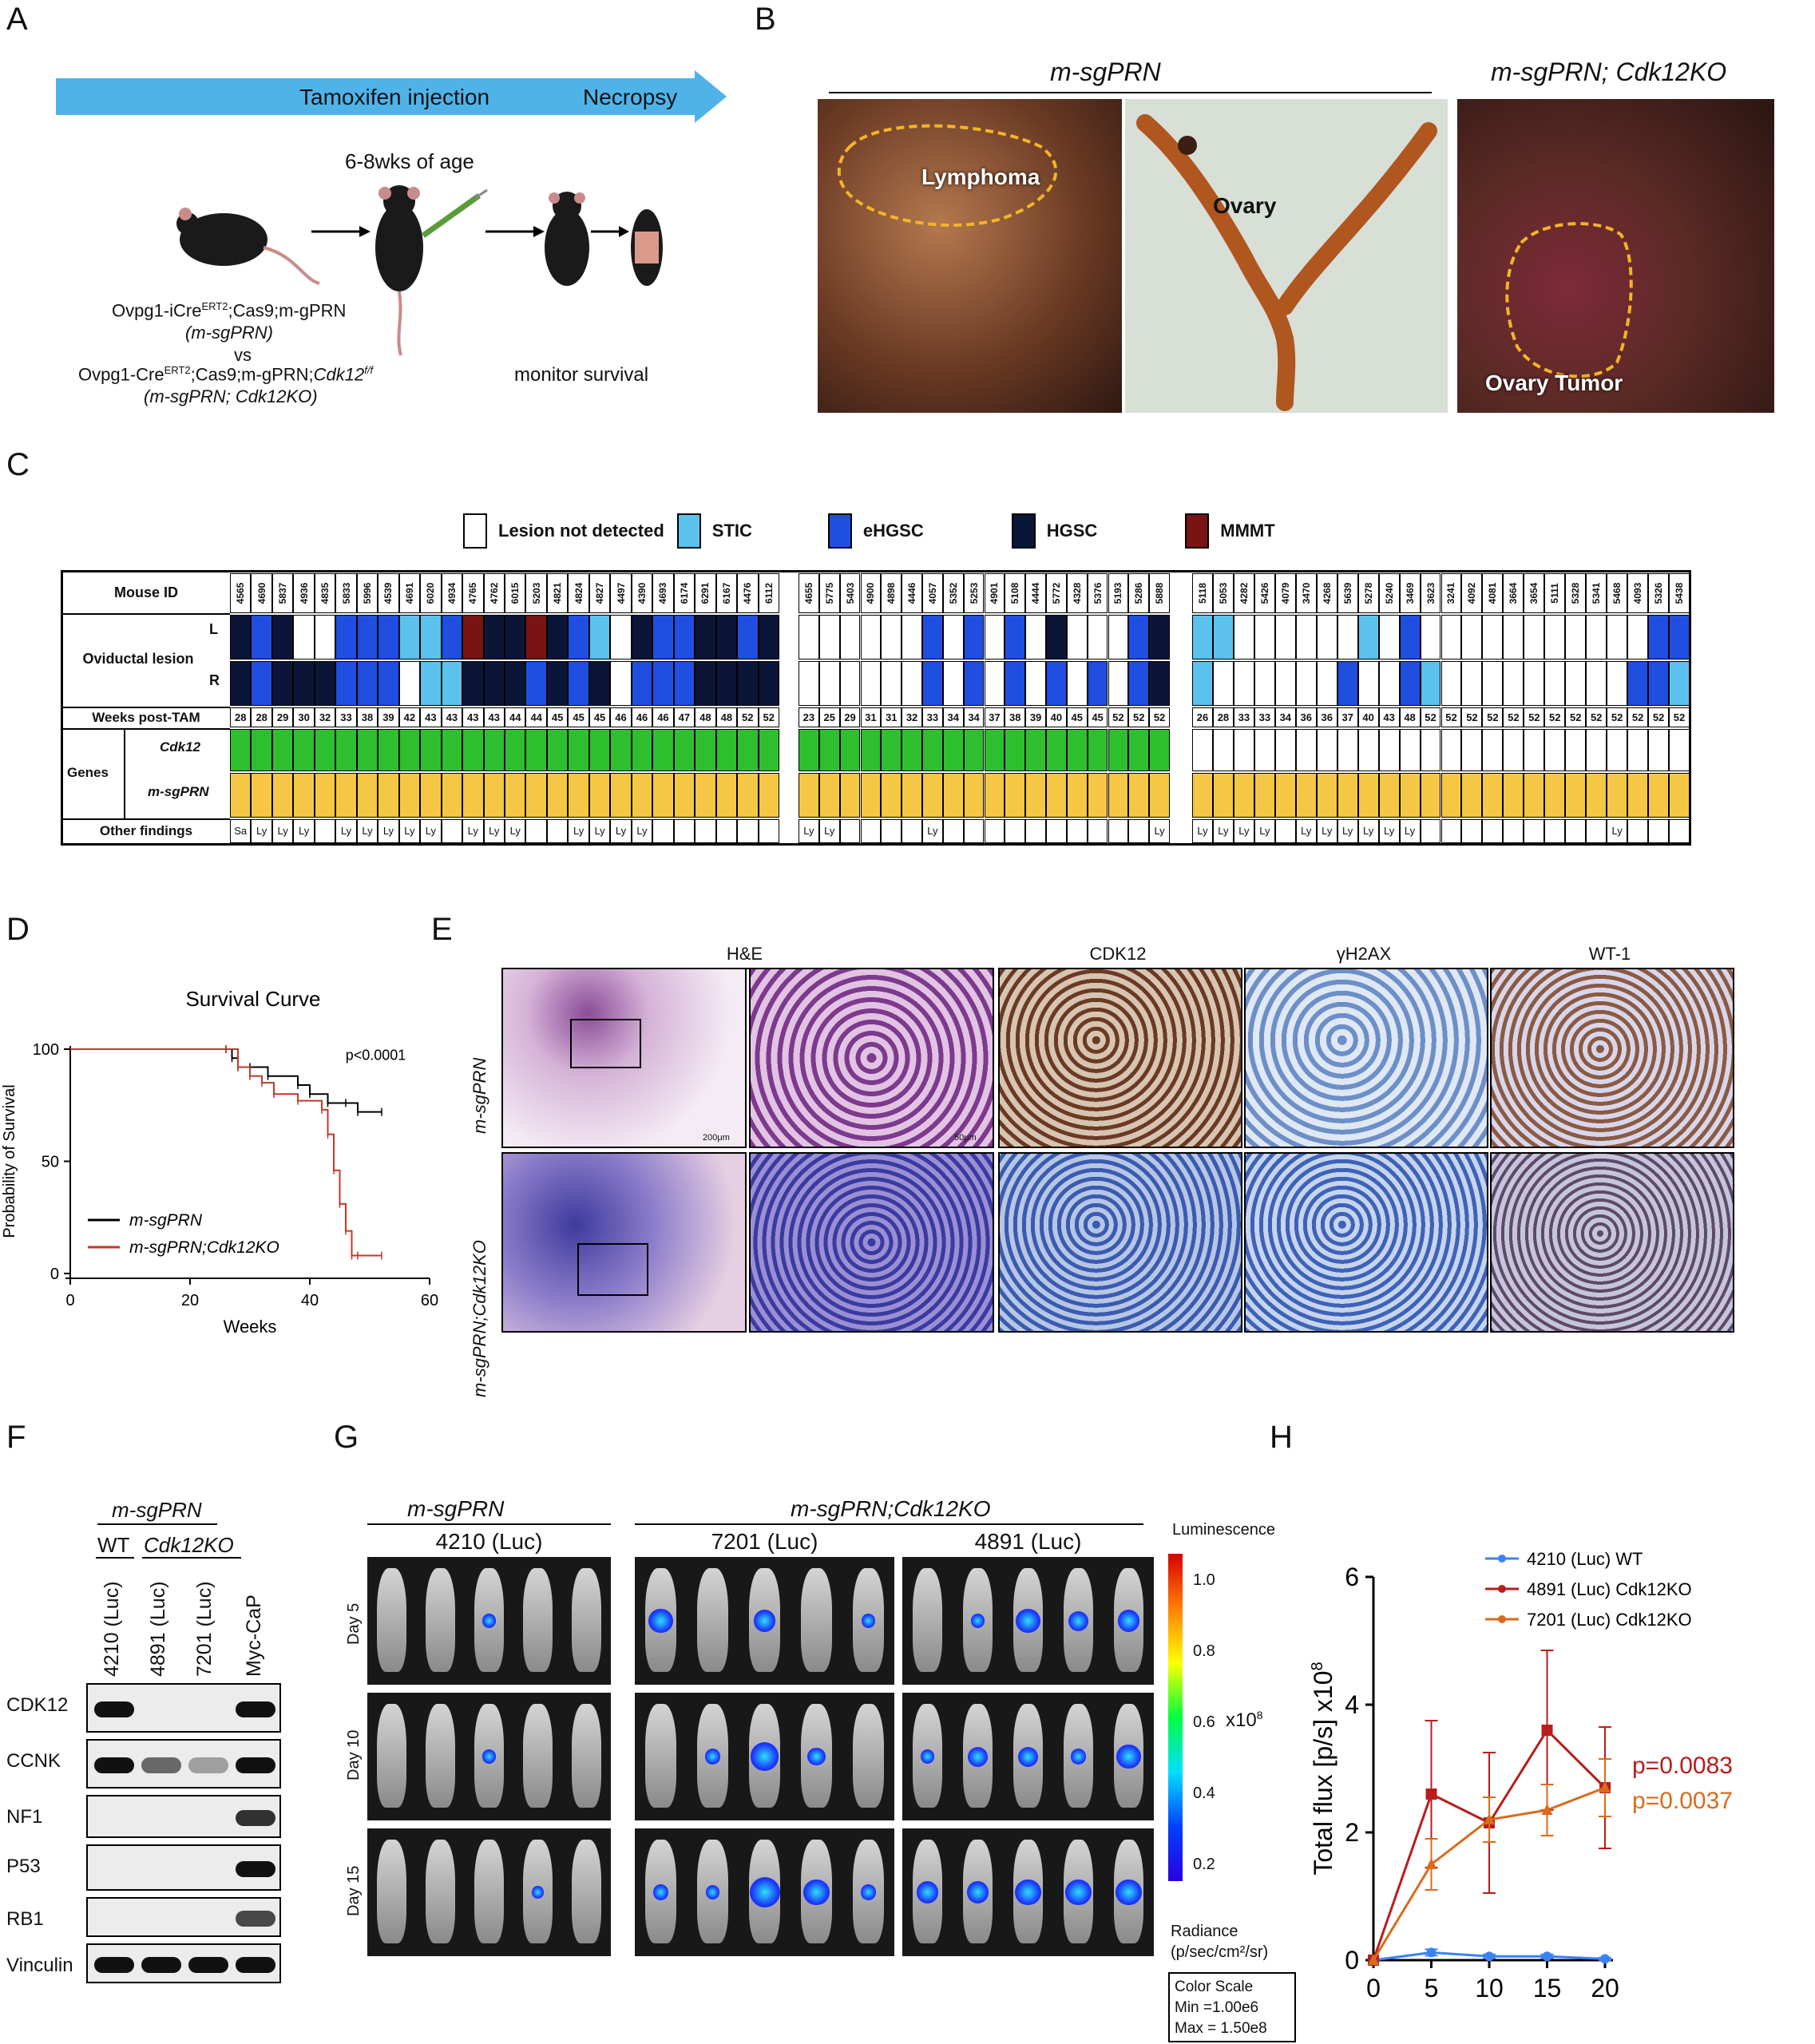  I want to click on mouse-id-cell: 4934, so click(452, 593).